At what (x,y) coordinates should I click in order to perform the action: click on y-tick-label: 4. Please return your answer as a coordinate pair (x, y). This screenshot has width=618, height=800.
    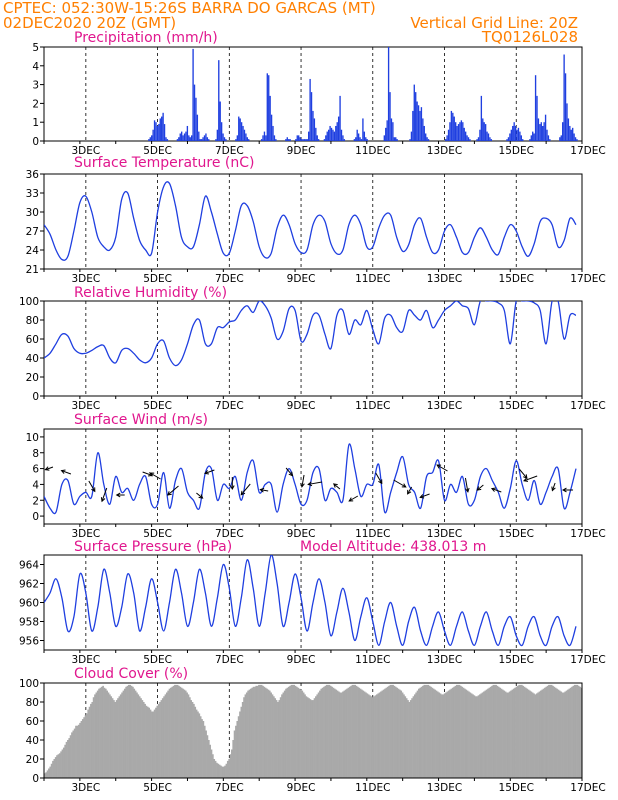
    Looking at the image, I should click on (35, 67).